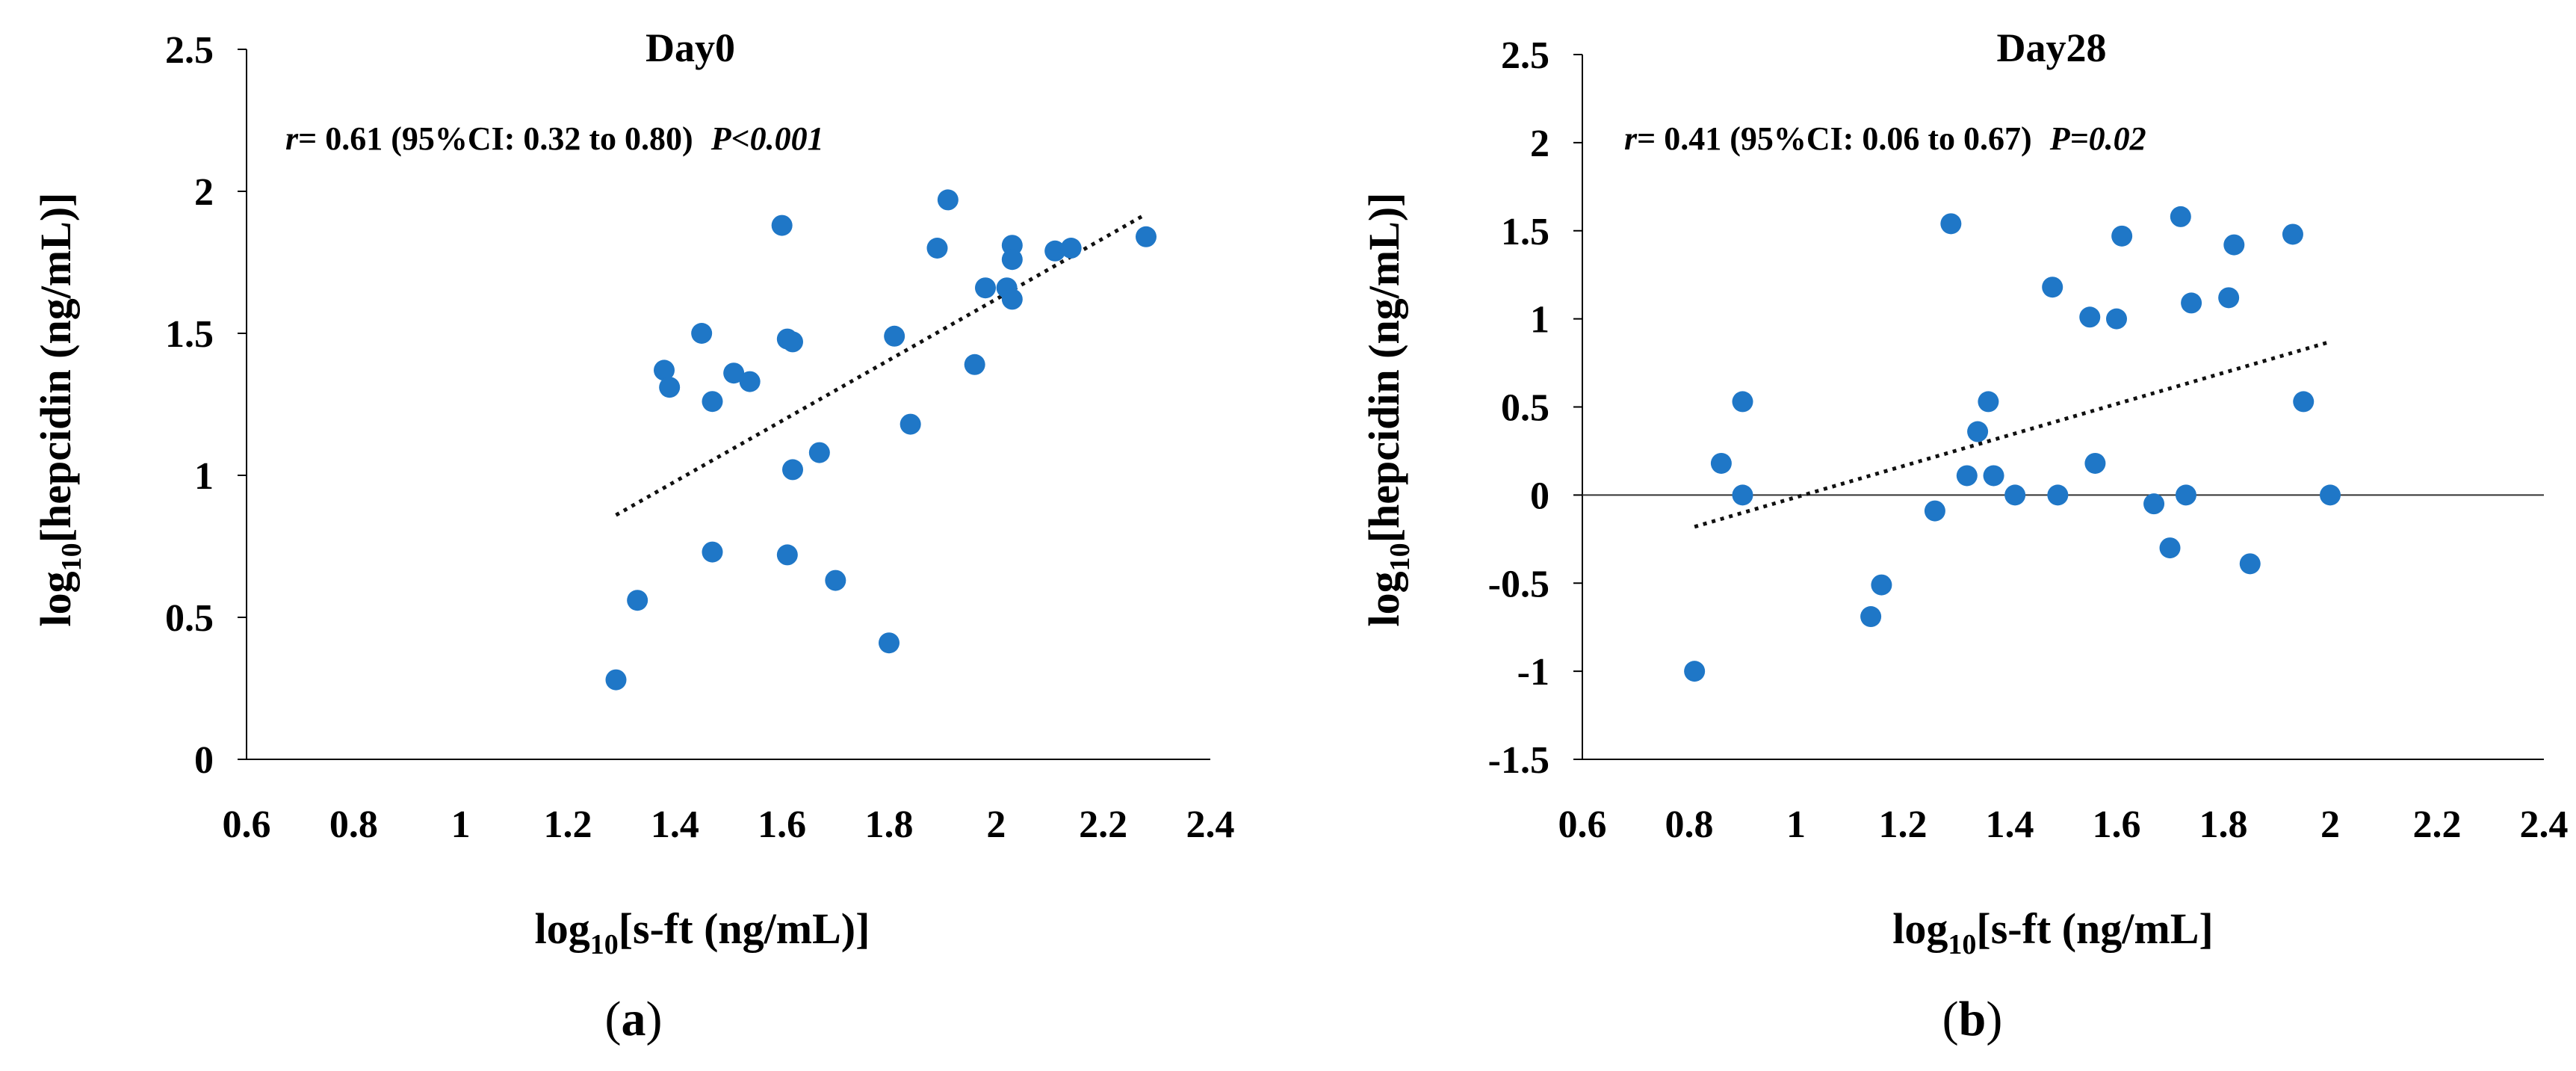 Image resolution: width=2576 pixels, height=1071 pixels. Describe the element at coordinates (744, 928) in the screenshot. I see `x-axis-label-rest: [s-ft (ng/mL)]` at that location.